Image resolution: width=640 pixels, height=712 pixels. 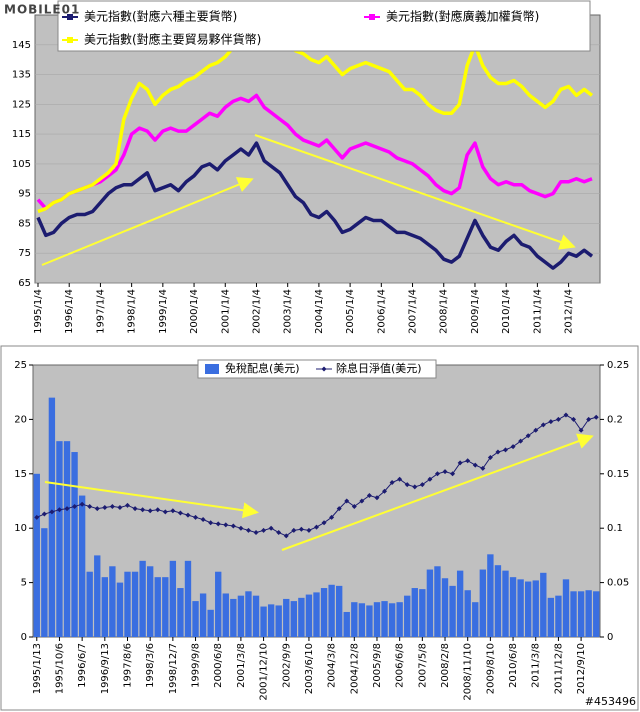 I want to click on x-tick-label: 2005/9/8, so click(x=377, y=665).